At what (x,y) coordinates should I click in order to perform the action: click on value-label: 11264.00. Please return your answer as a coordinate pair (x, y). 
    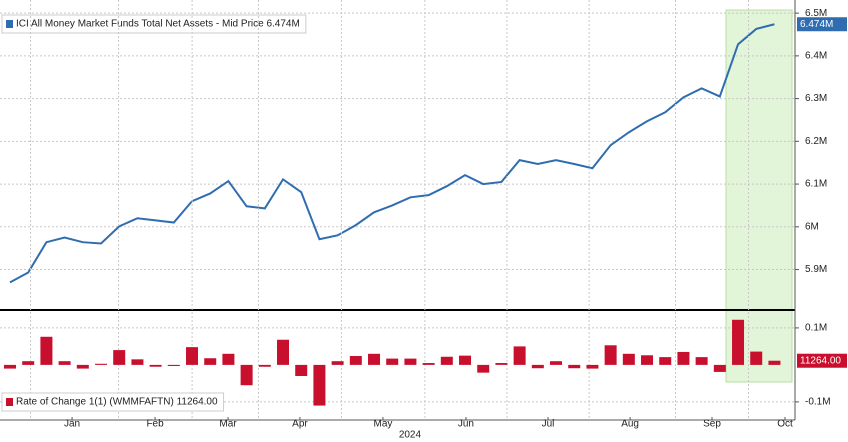
    Looking at the image, I should click on (820, 360).